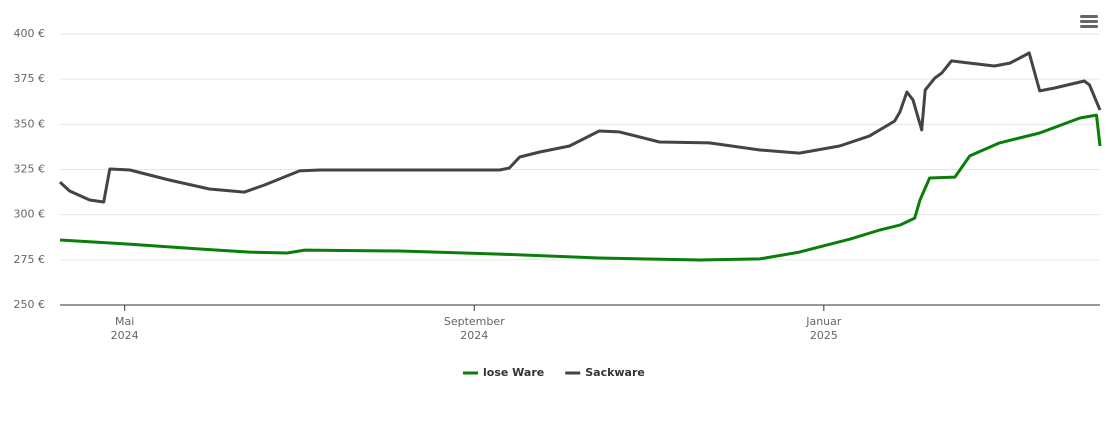 The image size is (1110, 423). Describe the element at coordinates (30, 169) in the screenshot. I see `y-tick-label: 325 €` at that location.